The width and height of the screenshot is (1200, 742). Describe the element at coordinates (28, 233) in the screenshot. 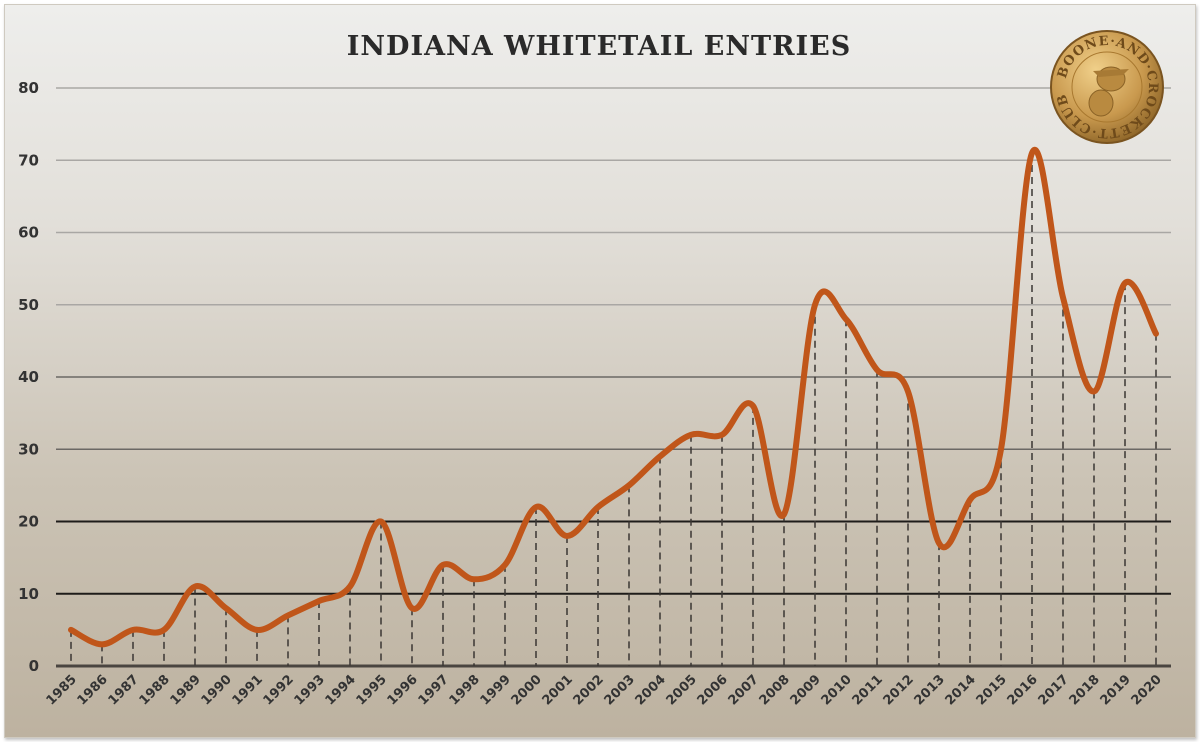

I see `y-tick-label: 60` at that location.